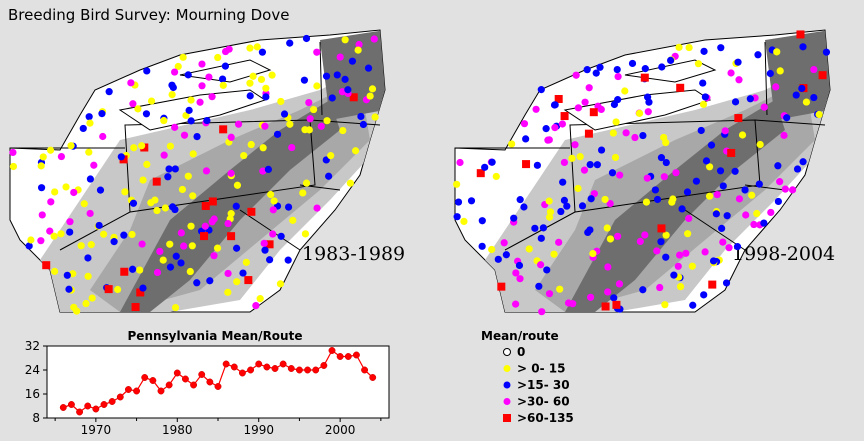 The width and height of the screenshot is (864, 441). Describe the element at coordinates (215, 336) in the screenshot. I see `chart-title: Pennsylvania Mean/Route` at that location.